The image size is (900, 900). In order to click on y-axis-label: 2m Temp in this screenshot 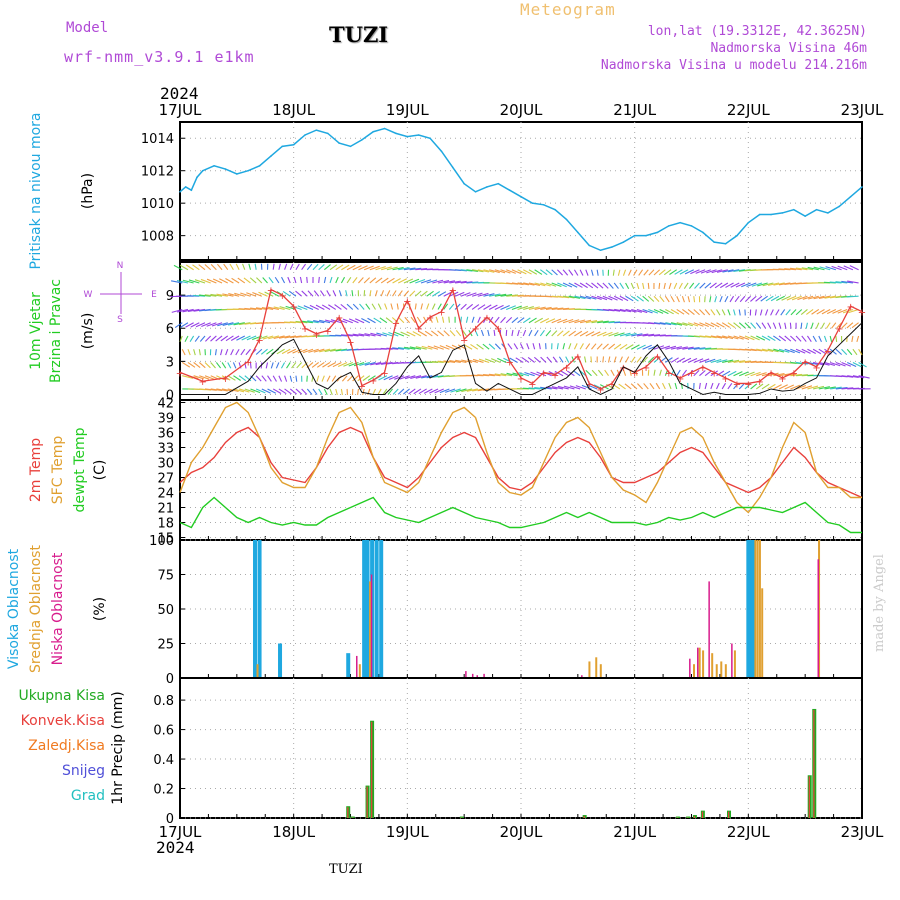, I will do `click(36, 470)`.